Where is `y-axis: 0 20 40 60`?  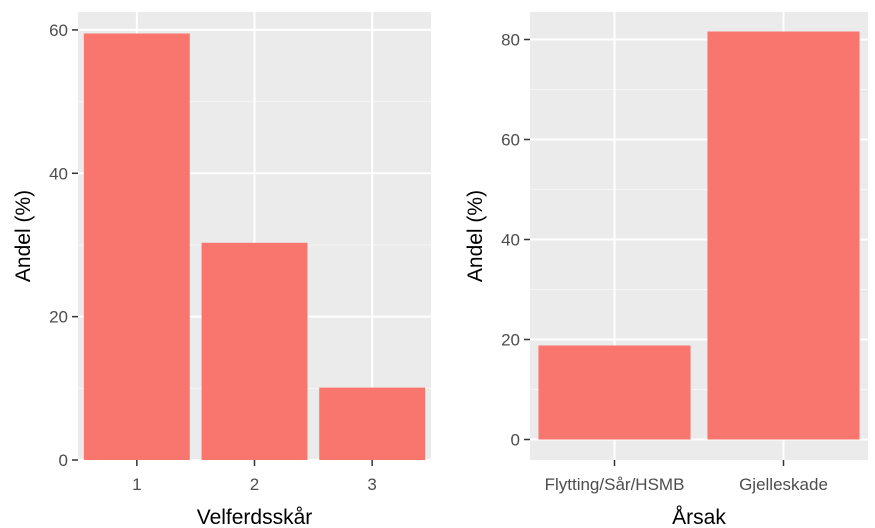
y-axis: 0 20 40 60 is located at coordinates (63, 245).